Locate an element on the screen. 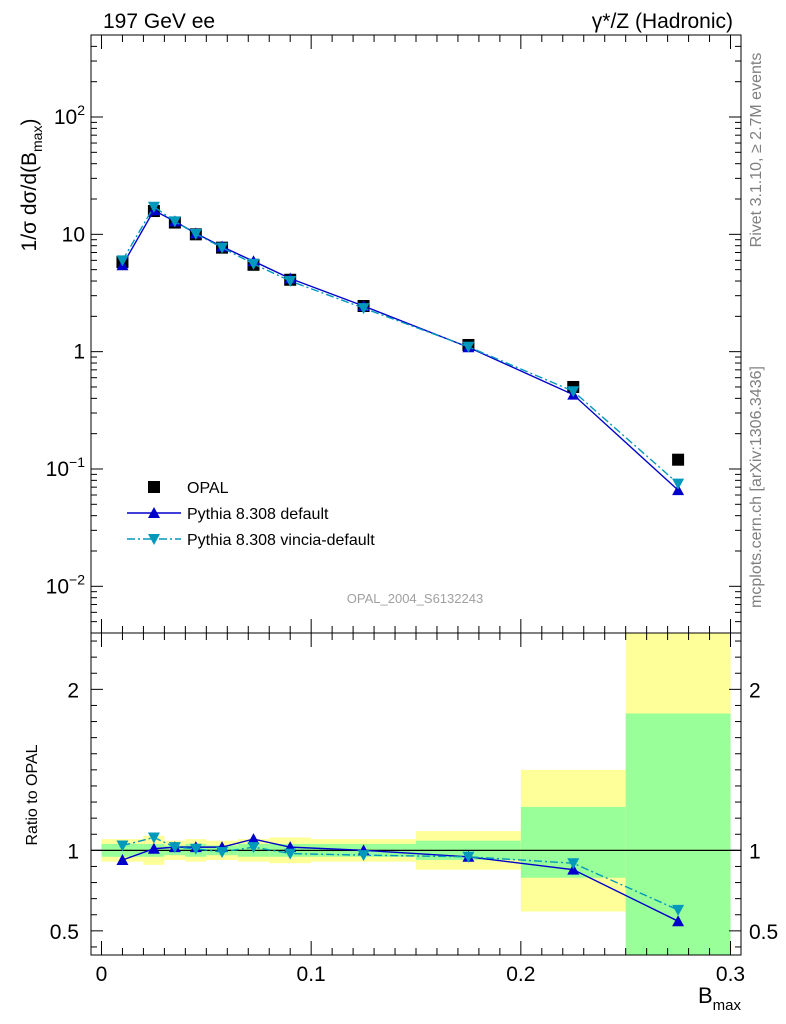  analysis-watermark: OPAL_2004_S6132243 is located at coordinates (415, 598).